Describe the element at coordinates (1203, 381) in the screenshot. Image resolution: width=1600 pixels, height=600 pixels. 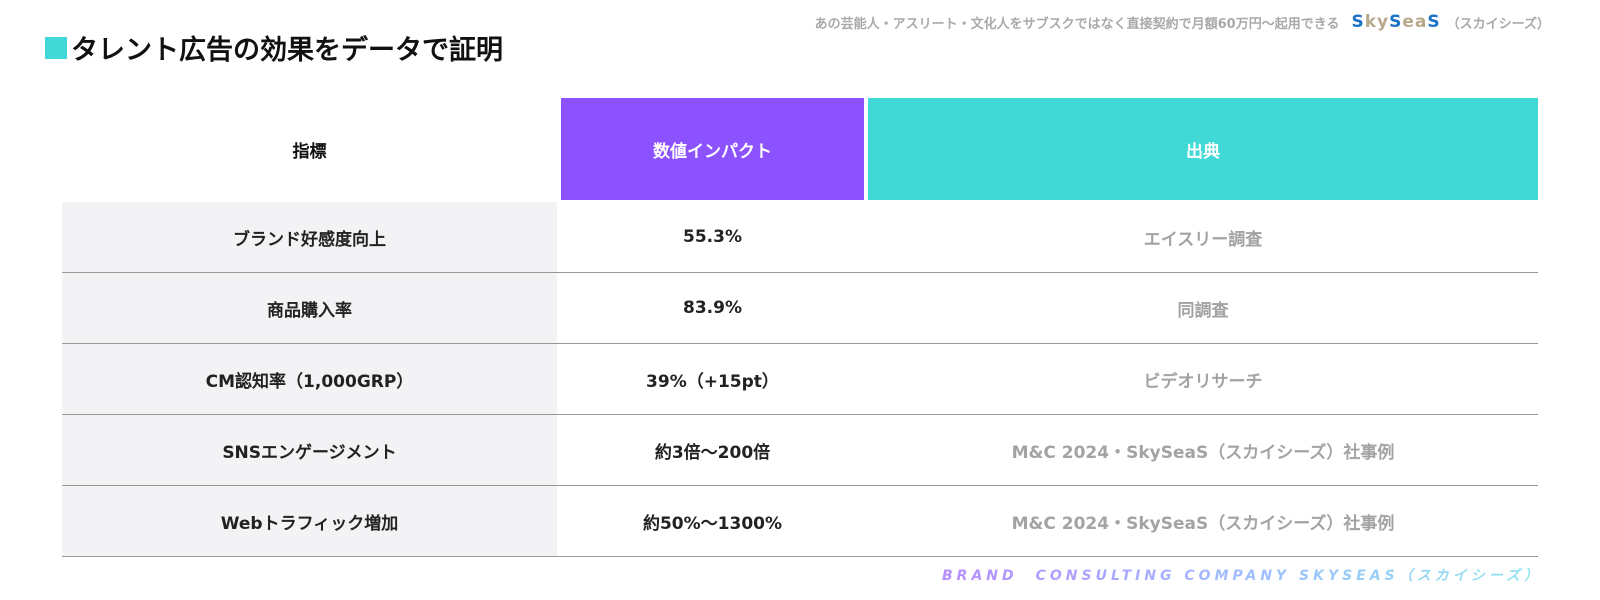
I see `cell-source: ビデオリサーチ` at that location.